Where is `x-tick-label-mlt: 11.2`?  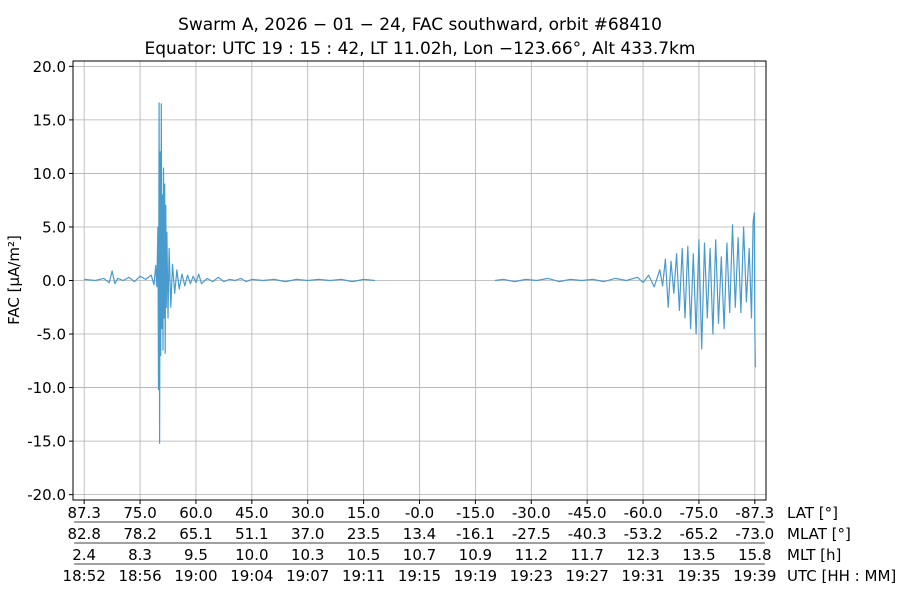
x-tick-label-mlt: 11.2 is located at coordinates (531, 555).